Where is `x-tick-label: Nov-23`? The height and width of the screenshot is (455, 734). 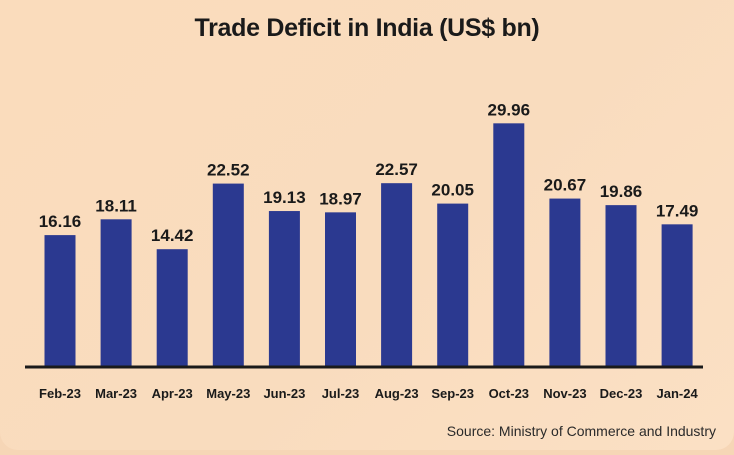
x-tick-label: Nov-23 is located at coordinates (564, 393).